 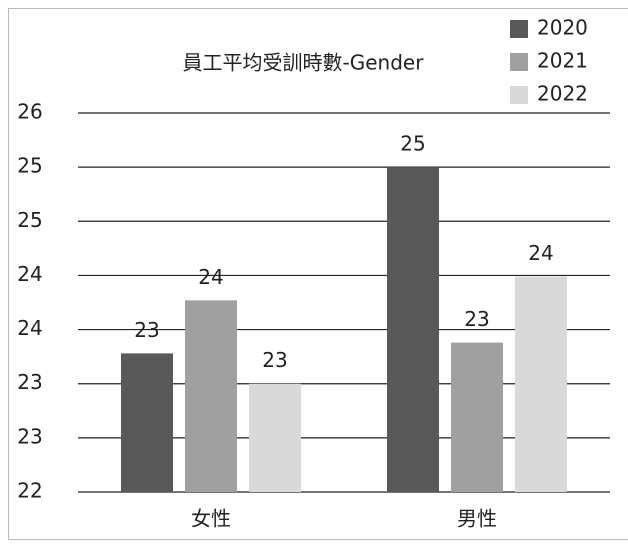 I want to click on x-tick-label: 男性, so click(x=477, y=519).